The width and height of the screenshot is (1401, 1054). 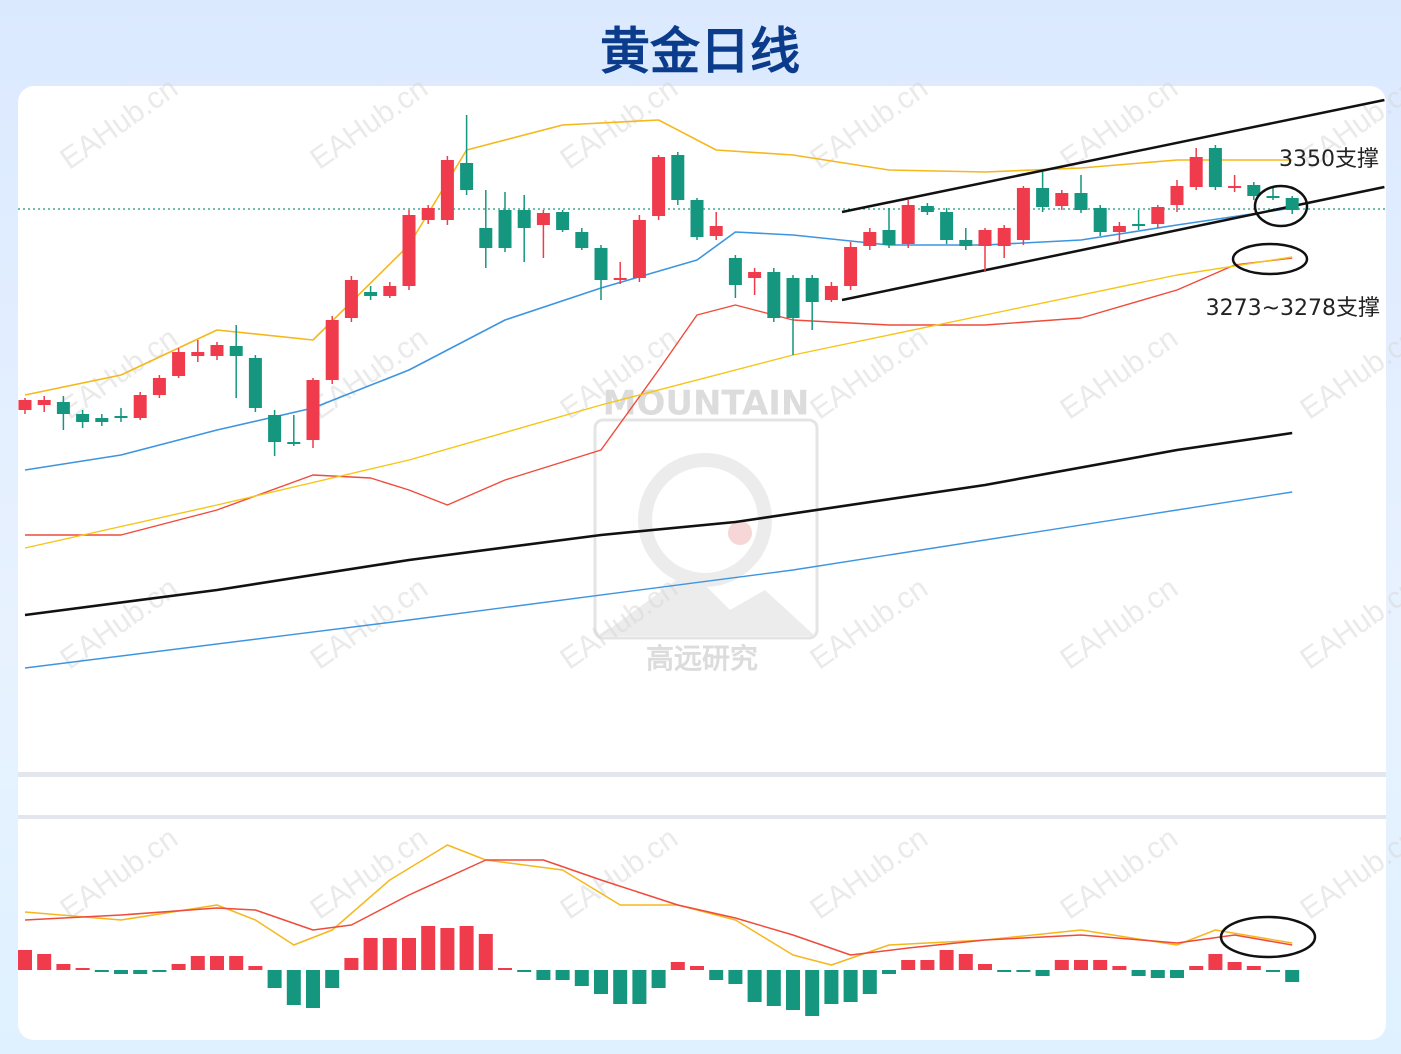 What do you see at coordinates (700, 52) in the screenshot?
I see `chart-title: 黄金日线` at bounding box center [700, 52].